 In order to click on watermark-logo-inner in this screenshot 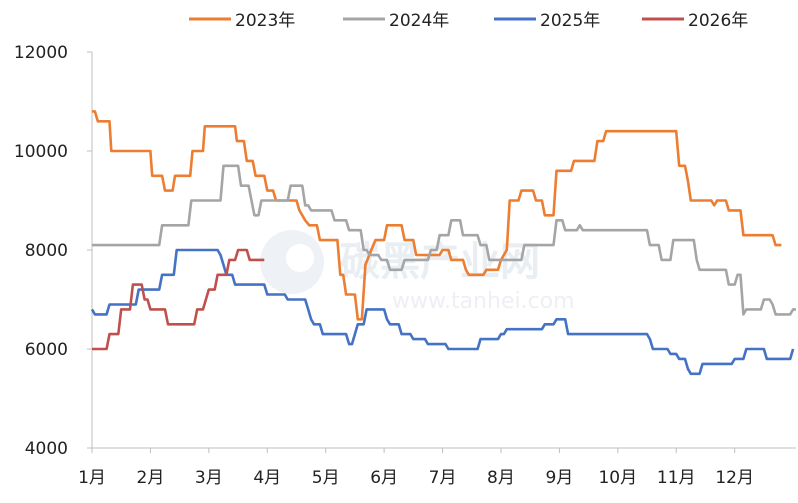, I will do `click(300, 258)`.